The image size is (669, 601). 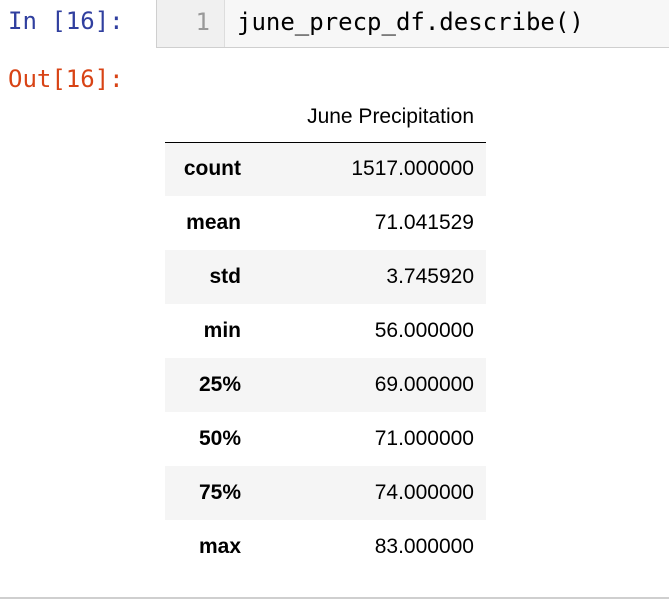 What do you see at coordinates (219, 438) in the screenshot?
I see `row-index: 50%` at bounding box center [219, 438].